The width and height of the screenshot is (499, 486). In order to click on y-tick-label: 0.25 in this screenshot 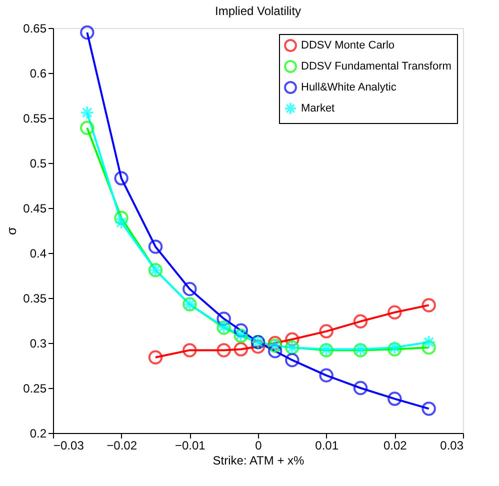, I will do `click(35, 389)`.